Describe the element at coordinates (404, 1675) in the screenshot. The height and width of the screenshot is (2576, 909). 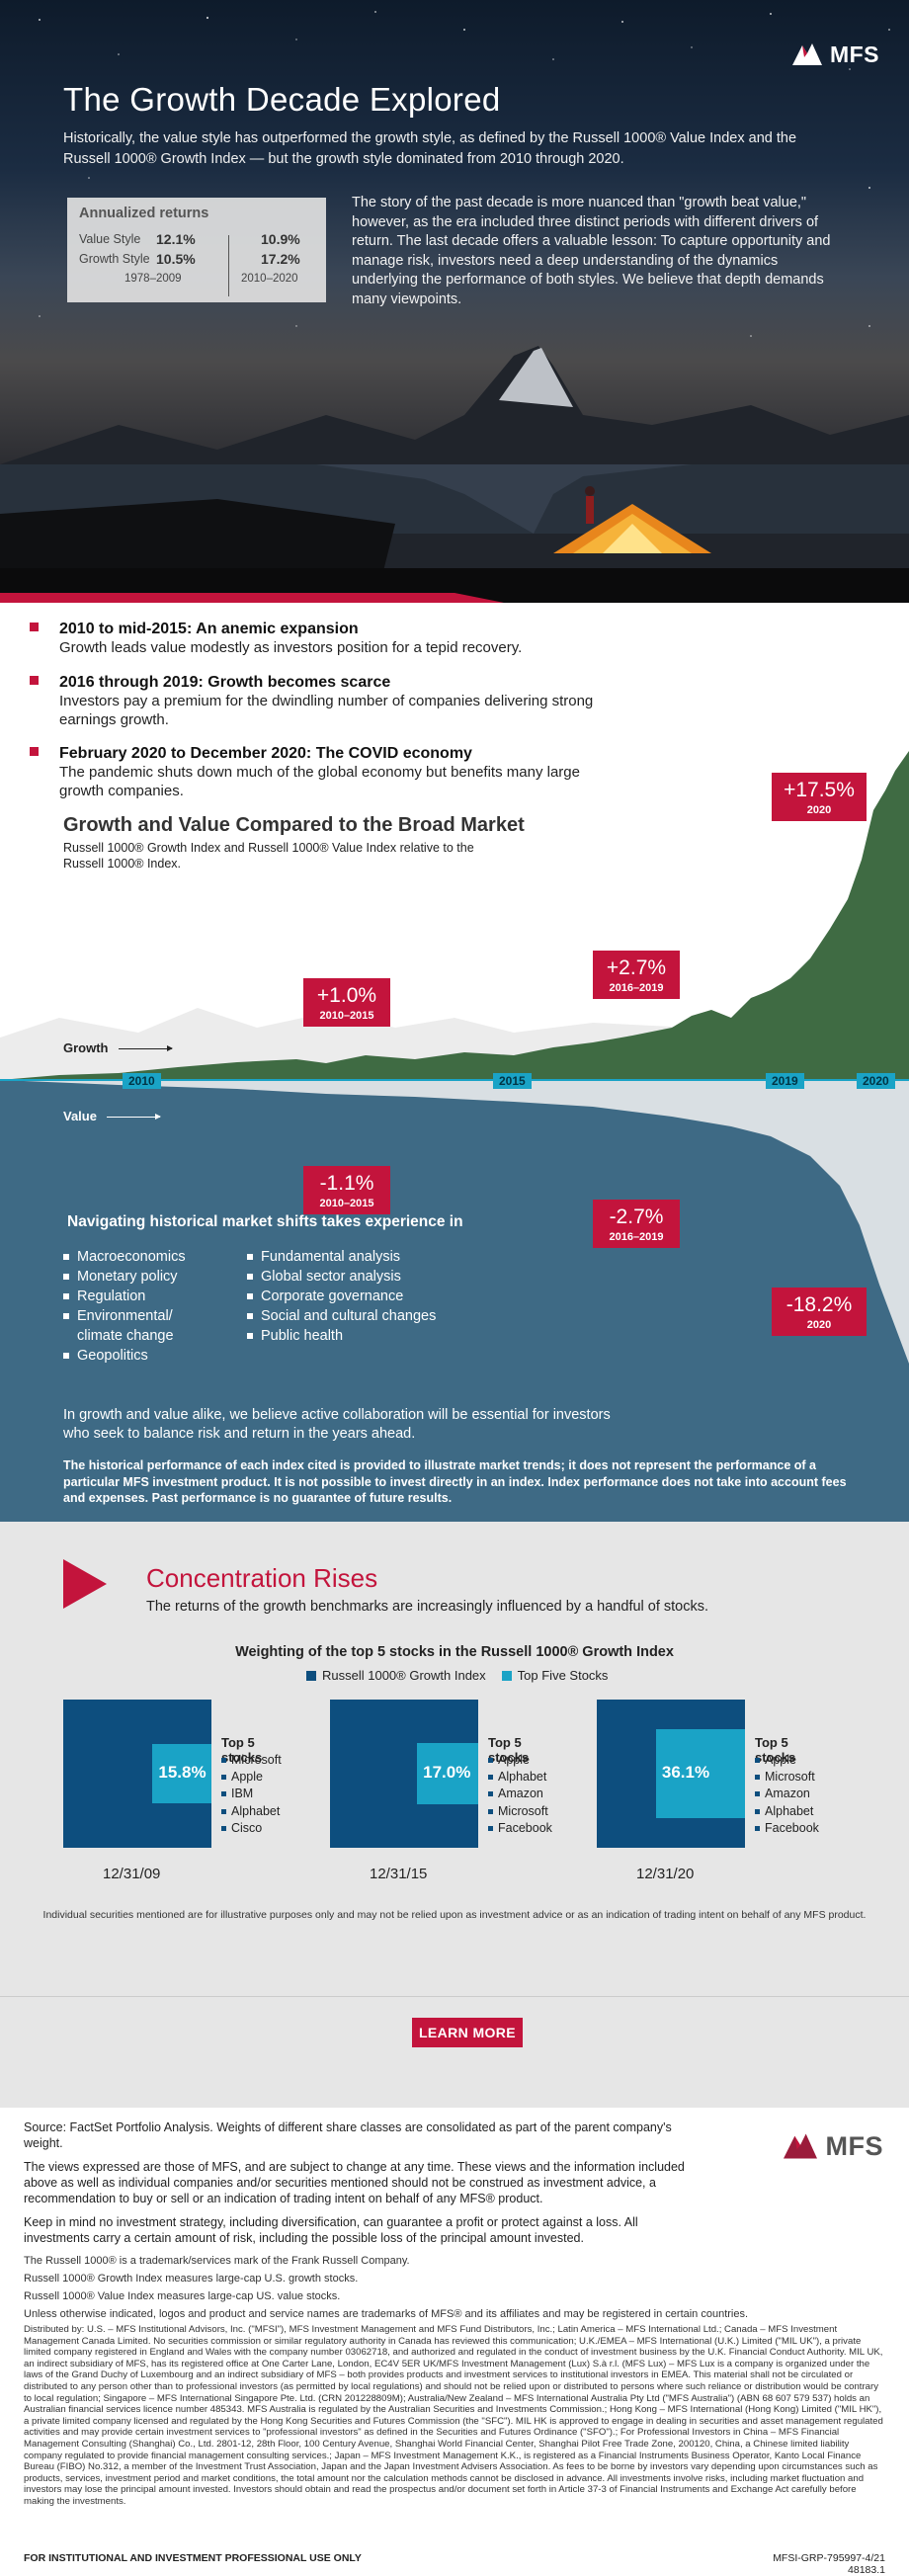
I see `legend-label: Russell 1000® Growth Index` at that location.